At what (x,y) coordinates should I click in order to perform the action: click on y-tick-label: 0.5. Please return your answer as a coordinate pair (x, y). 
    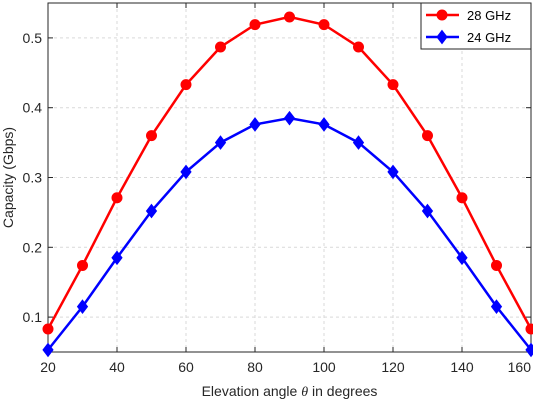
    Looking at the image, I should click on (33, 38).